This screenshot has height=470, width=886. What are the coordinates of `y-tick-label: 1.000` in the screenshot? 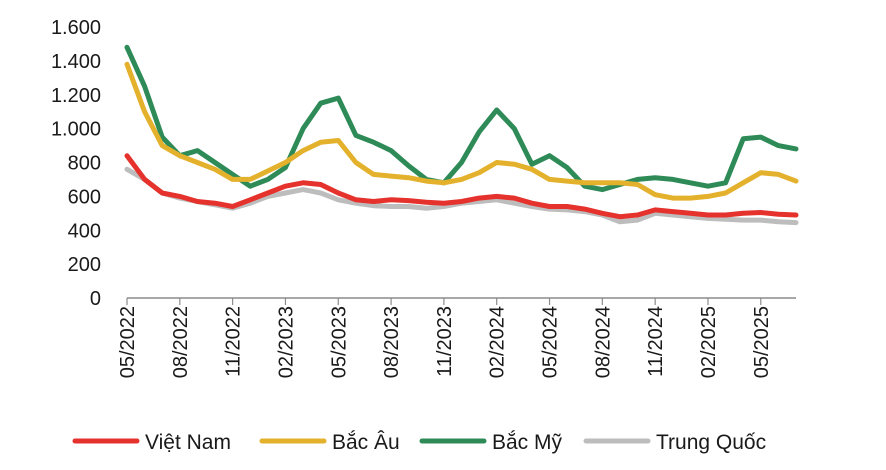 It's located at (76, 130).